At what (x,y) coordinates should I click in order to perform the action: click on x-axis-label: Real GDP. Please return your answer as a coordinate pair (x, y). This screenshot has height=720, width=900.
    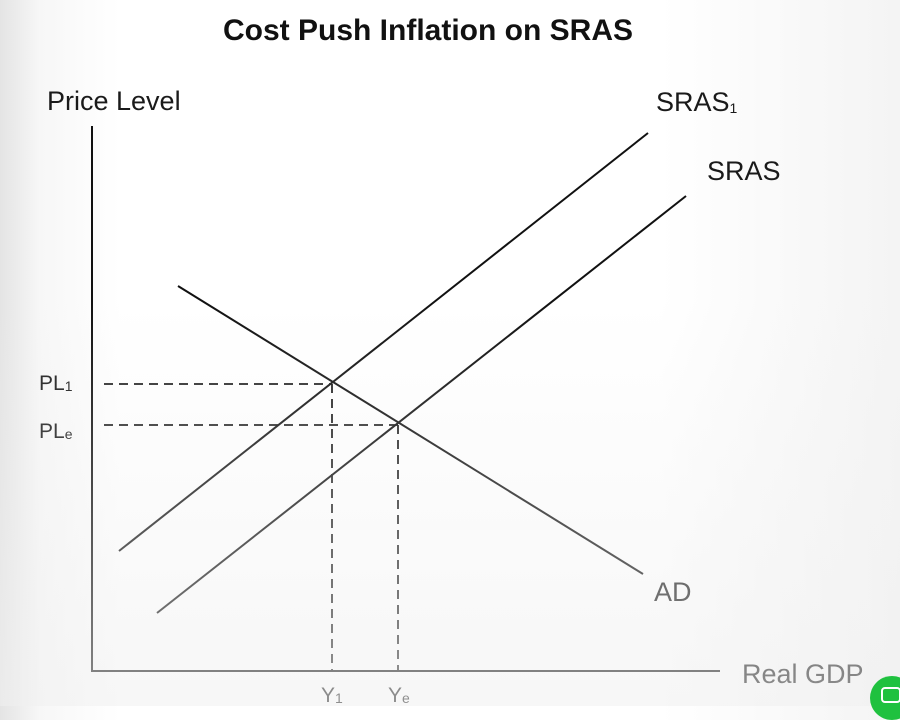
    Looking at the image, I should click on (803, 674).